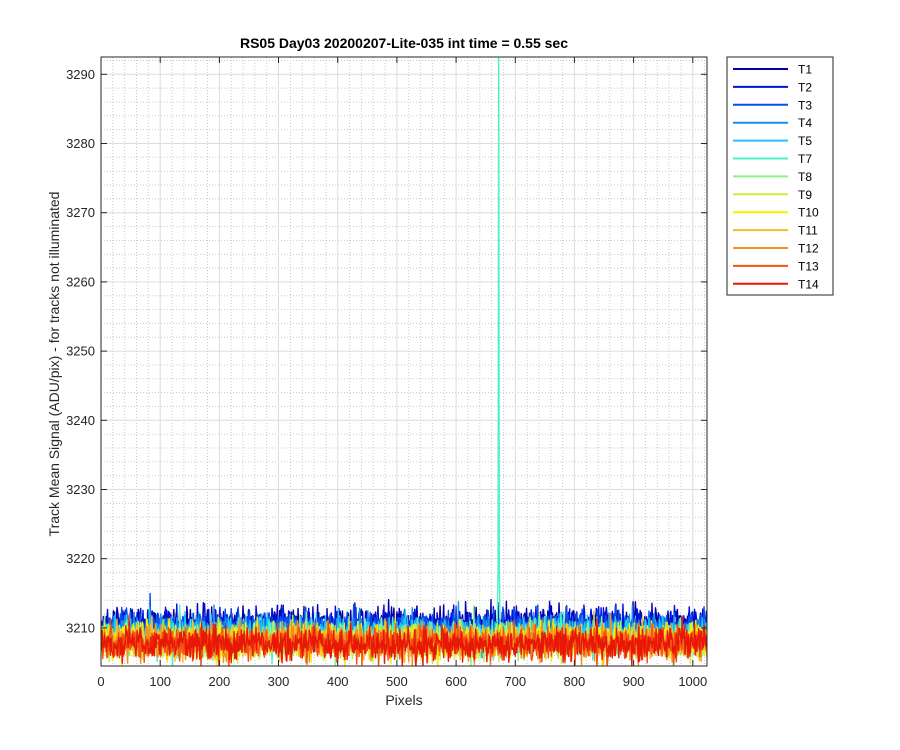  Describe the element at coordinates (805, 195) in the screenshot. I see `legend-label-t9: T9` at that location.